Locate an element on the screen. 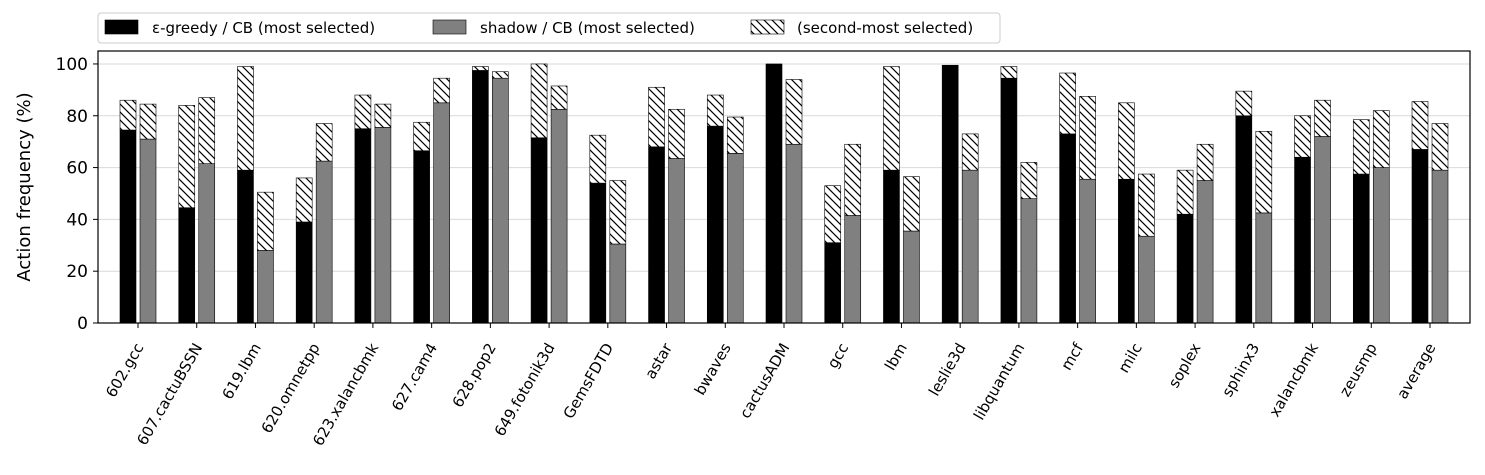 The image size is (1485, 475). x-tick-label: xalancbmk is located at coordinates (1293, 380).